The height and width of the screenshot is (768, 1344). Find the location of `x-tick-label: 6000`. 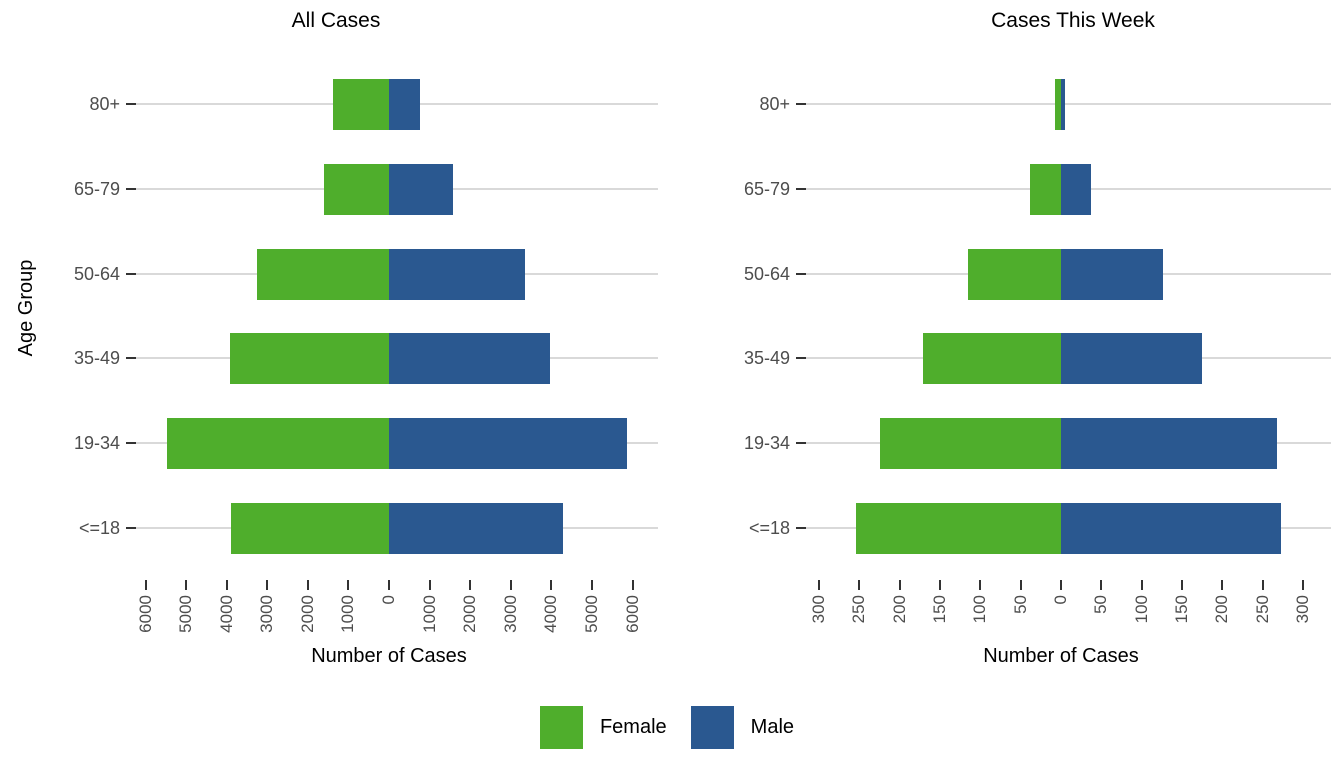

x-tick-label: 6000 is located at coordinates (145, 614).